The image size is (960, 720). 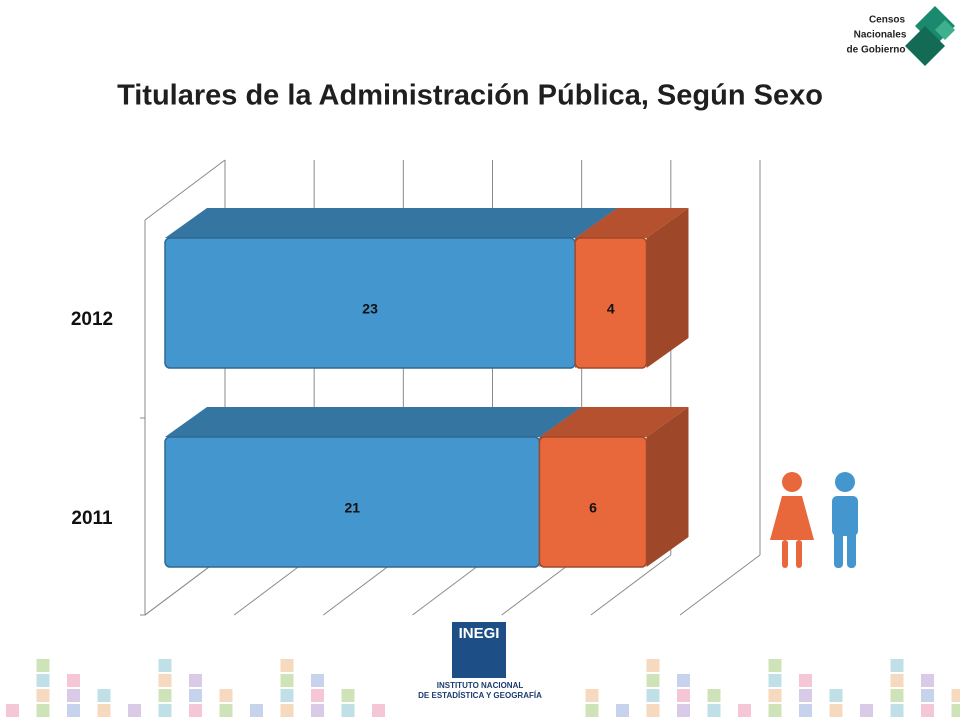 What do you see at coordinates (92, 518) in the screenshot?
I see `category-label: 2011` at bounding box center [92, 518].